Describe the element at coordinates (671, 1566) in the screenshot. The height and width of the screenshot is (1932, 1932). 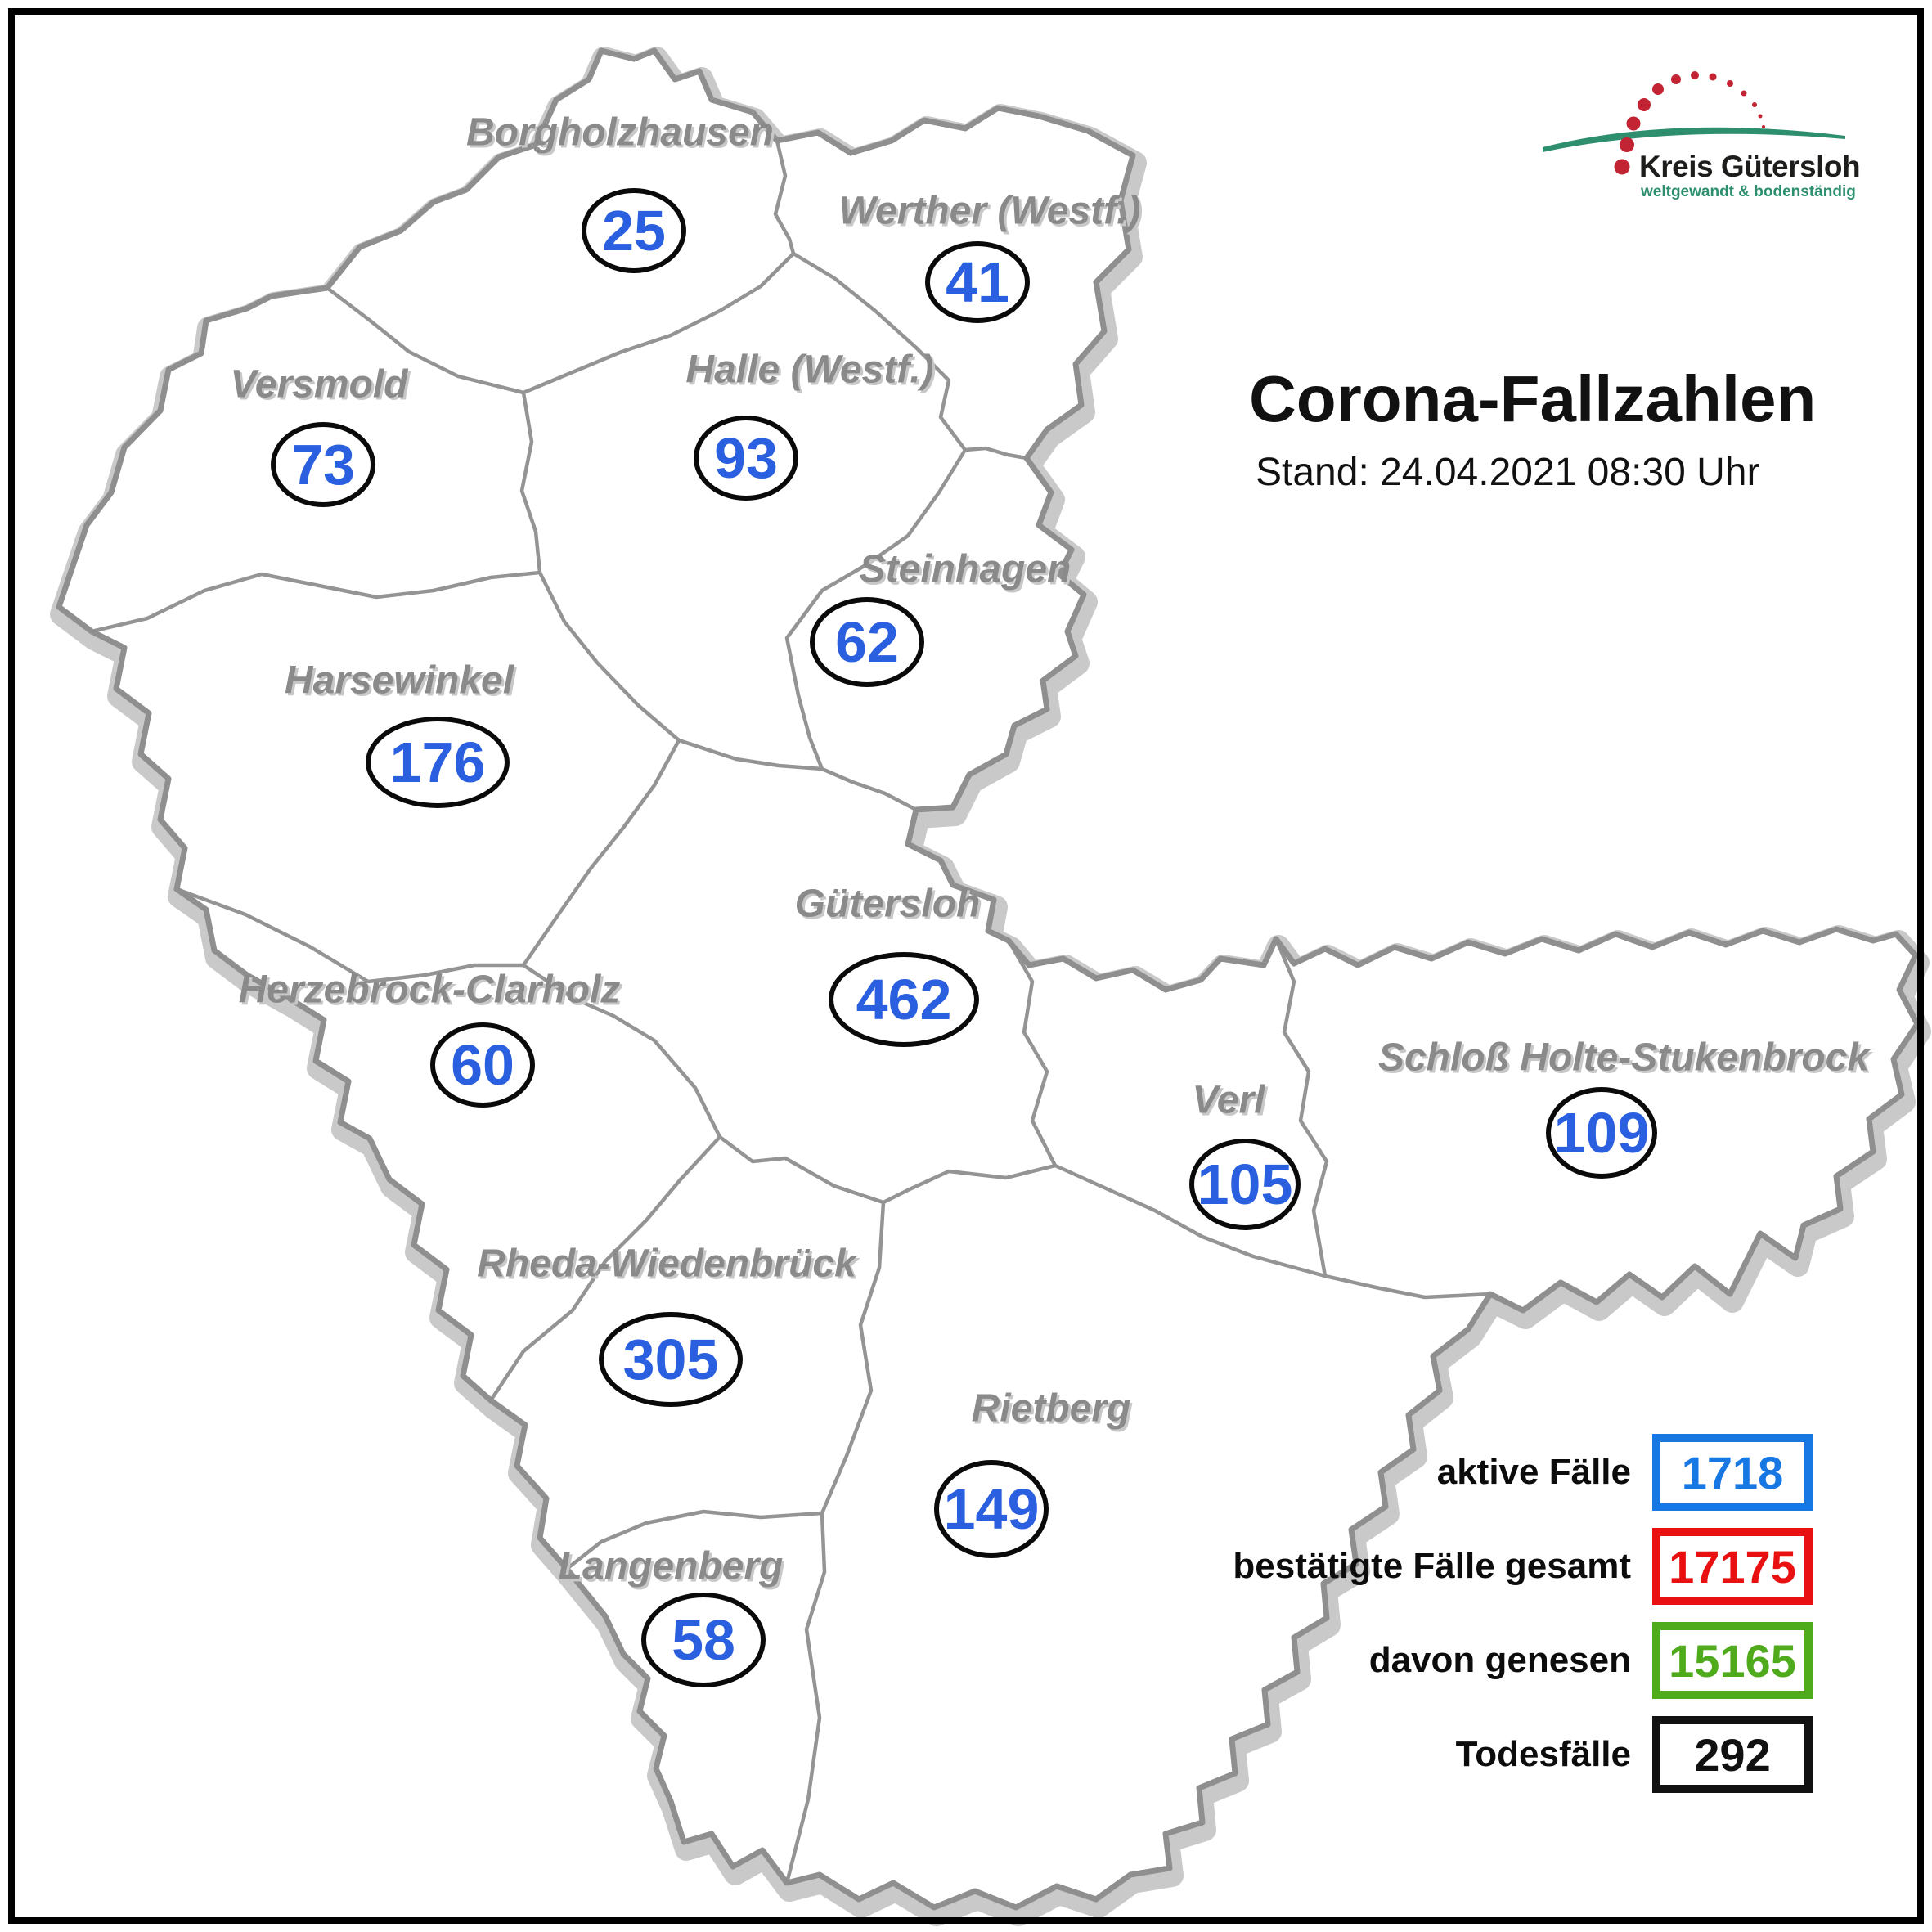
I see `municipality-label: Langenberg` at that location.